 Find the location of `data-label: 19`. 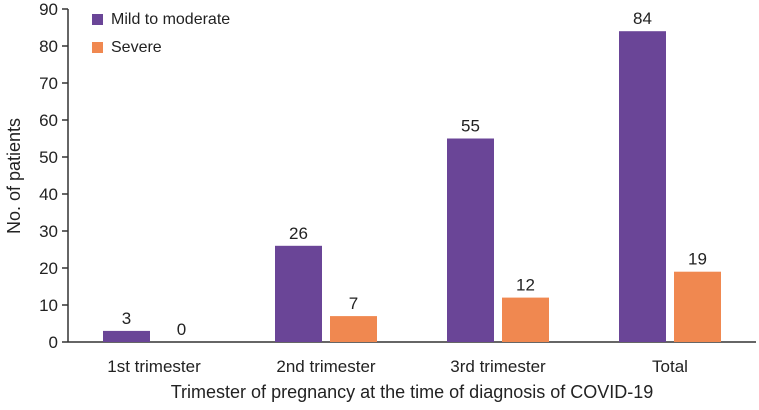

data-label: 19 is located at coordinates (697, 259).